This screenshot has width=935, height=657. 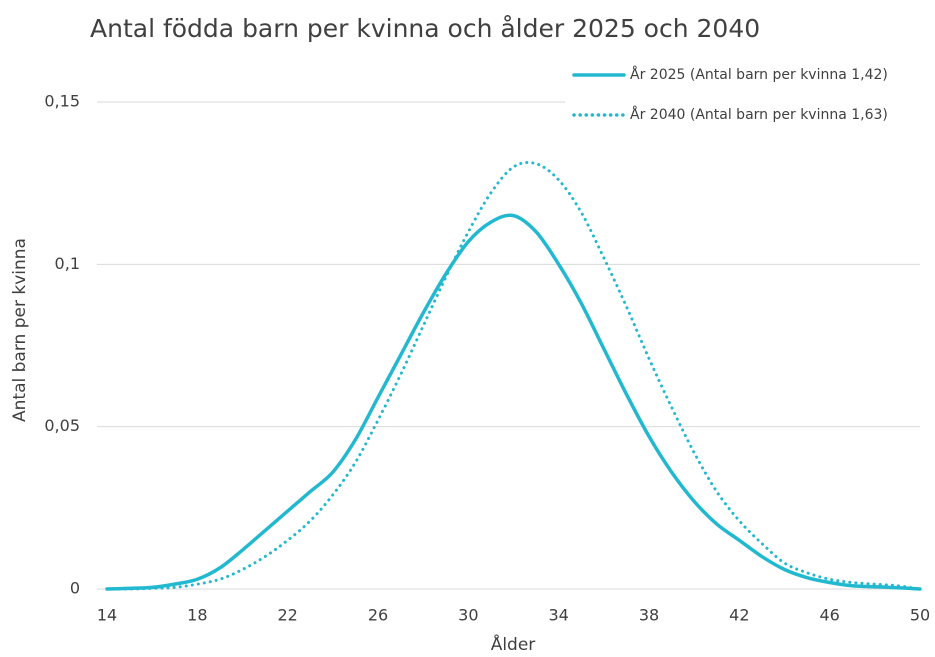 What do you see at coordinates (107, 615) in the screenshot?
I see `x-tick-label: 14` at bounding box center [107, 615].